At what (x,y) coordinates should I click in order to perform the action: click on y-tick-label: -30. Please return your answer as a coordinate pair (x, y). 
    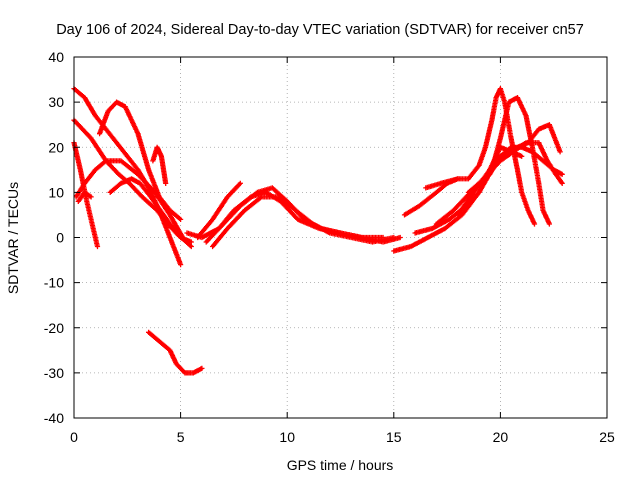
    Looking at the image, I should click on (54, 373).